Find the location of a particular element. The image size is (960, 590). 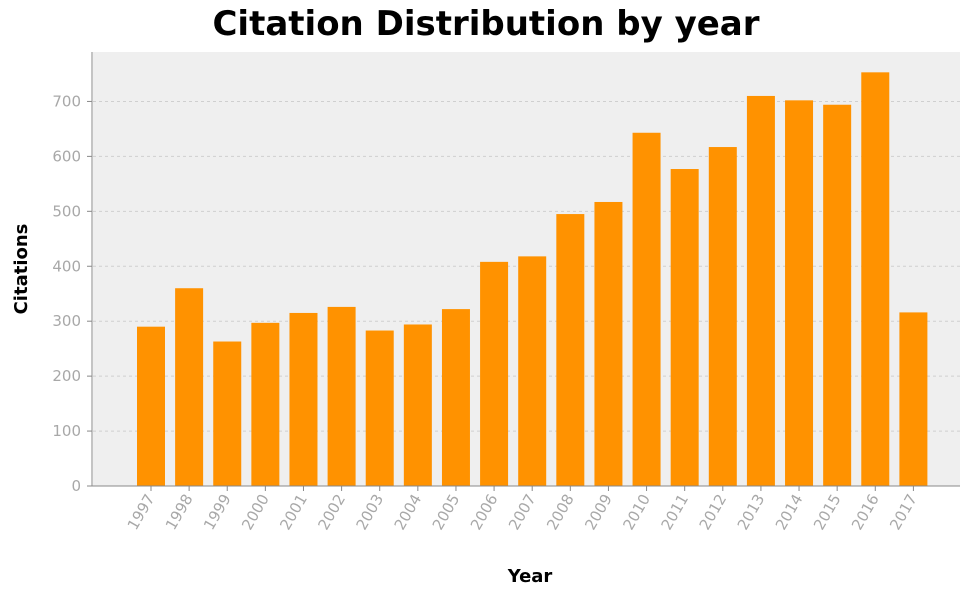

x-tick-label: 2017 is located at coordinates (903, 512).